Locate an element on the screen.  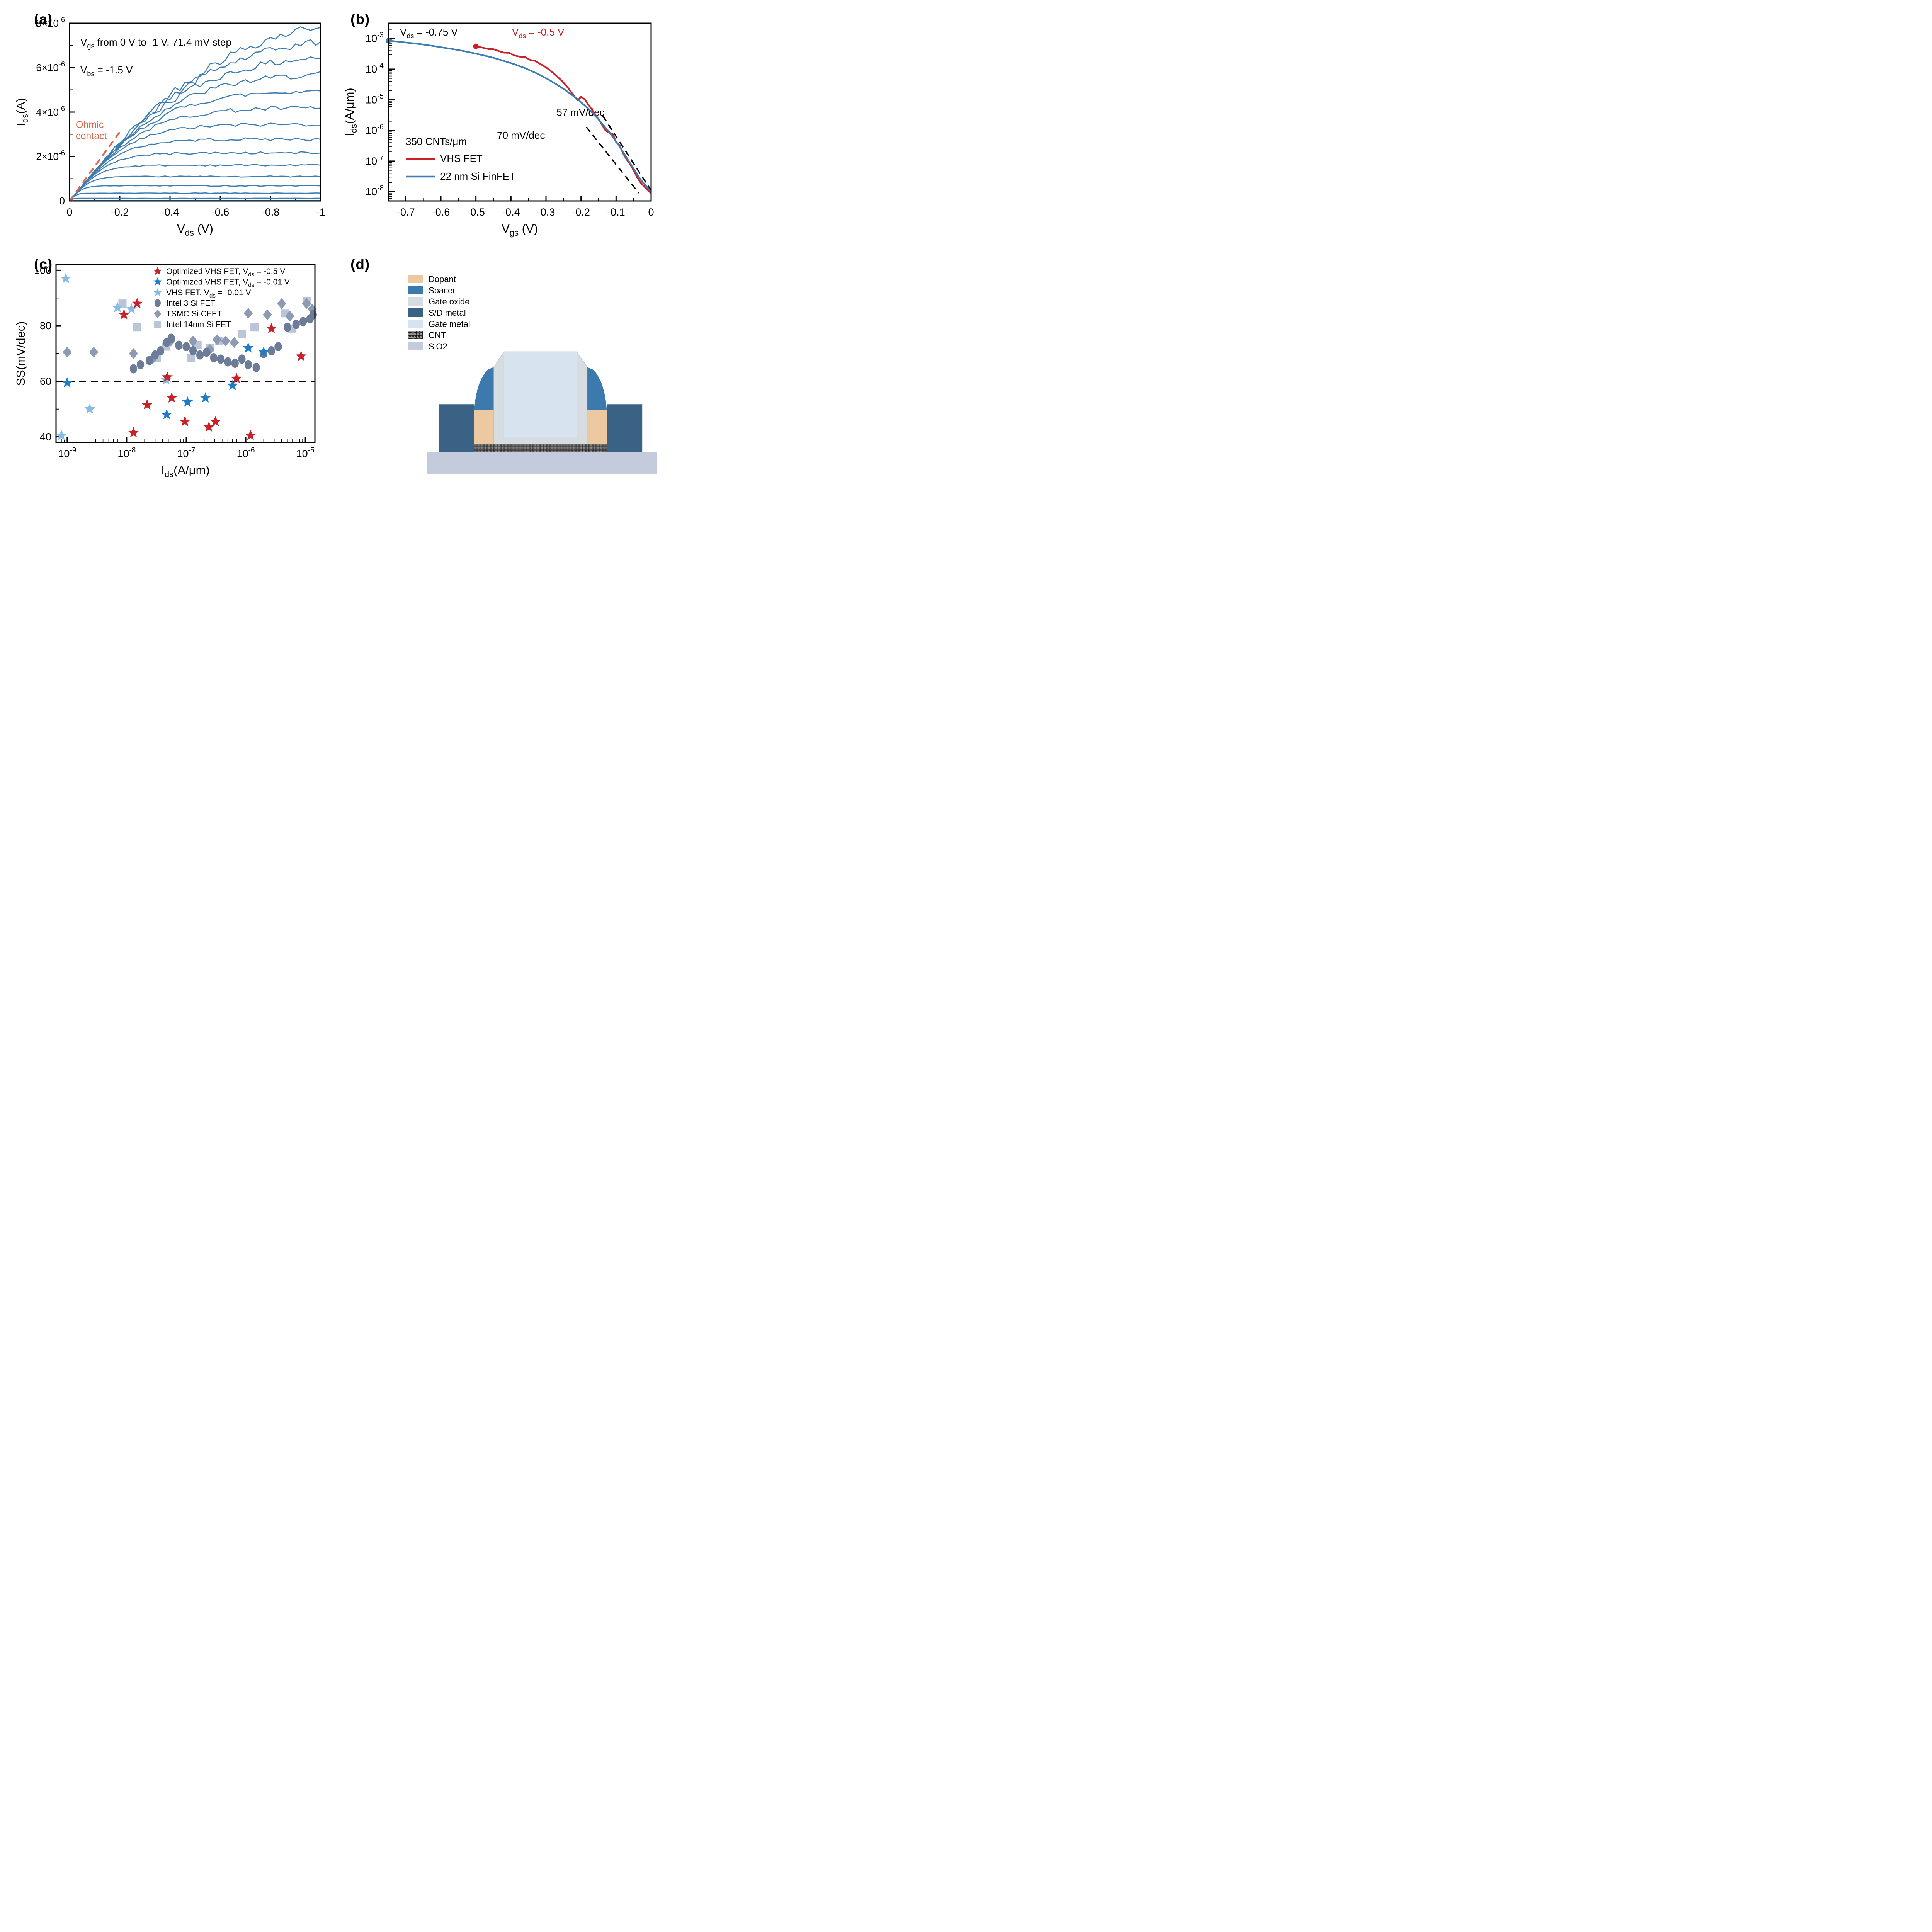
legend-label-1: Spacer is located at coordinates (443, 291).